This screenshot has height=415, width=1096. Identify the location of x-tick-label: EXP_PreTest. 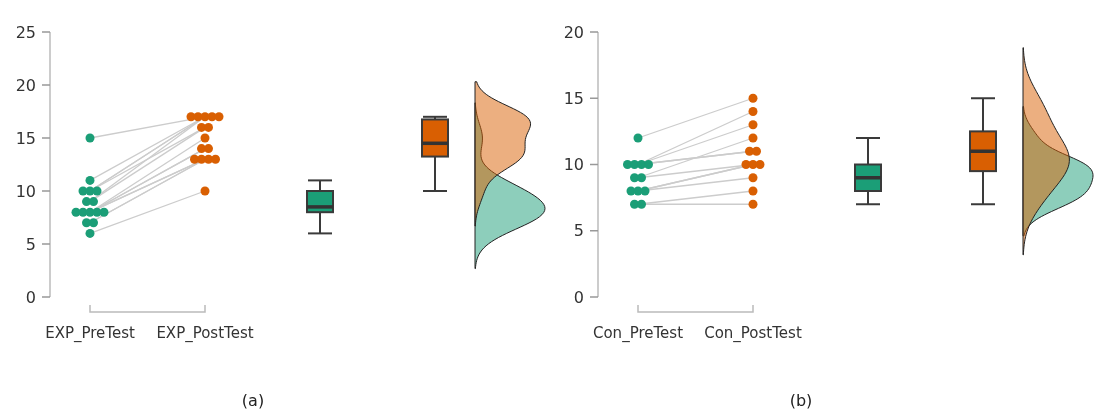
(90, 333).